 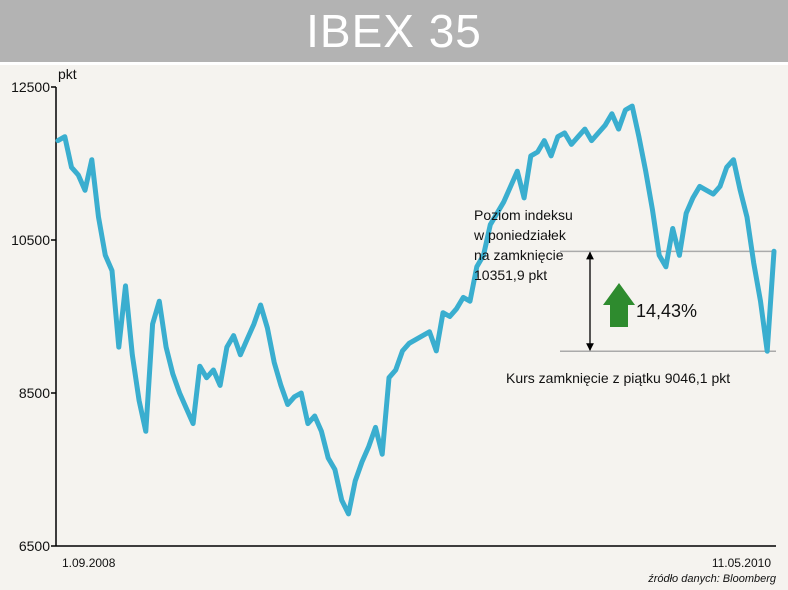 What do you see at coordinates (519, 255) in the screenshot?
I see `upper-annotation-line-3: na zamknięcie` at bounding box center [519, 255].